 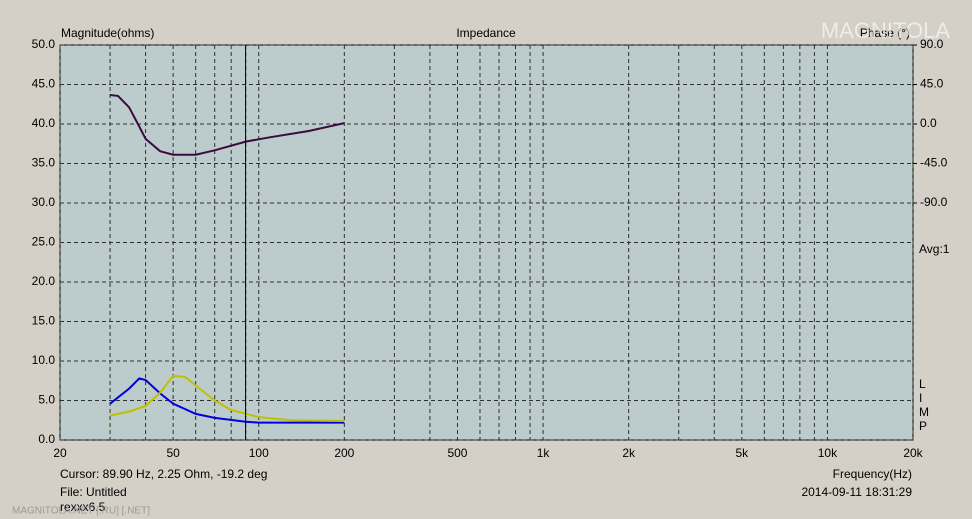 What do you see at coordinates (486, 33) in the screenshot?
I see `chart-title: Impedance` at bounding box center [486, 33].